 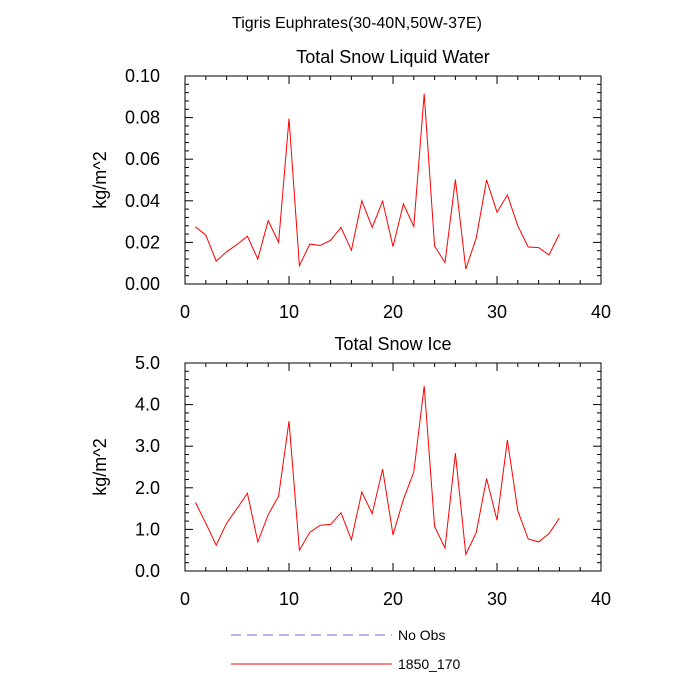 I want to click on chart-snow-ice-xtick-label: 20, so click(x=393, y=599).